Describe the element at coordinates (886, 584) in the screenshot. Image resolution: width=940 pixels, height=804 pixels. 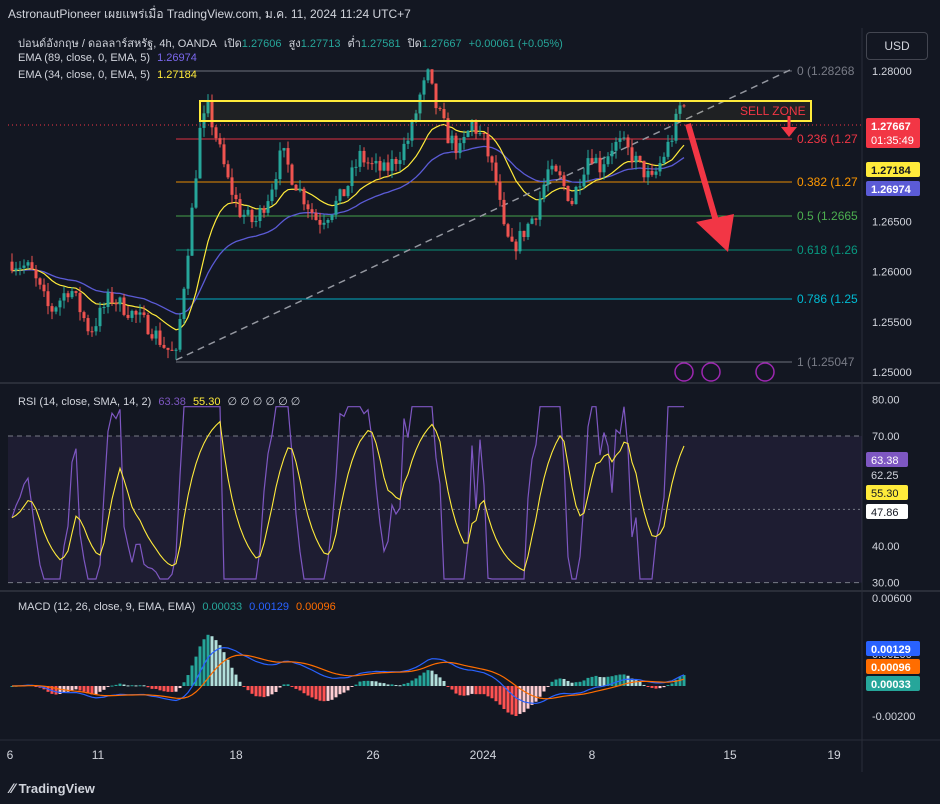
I see `rsi-tick-label: 30.00` at that location.